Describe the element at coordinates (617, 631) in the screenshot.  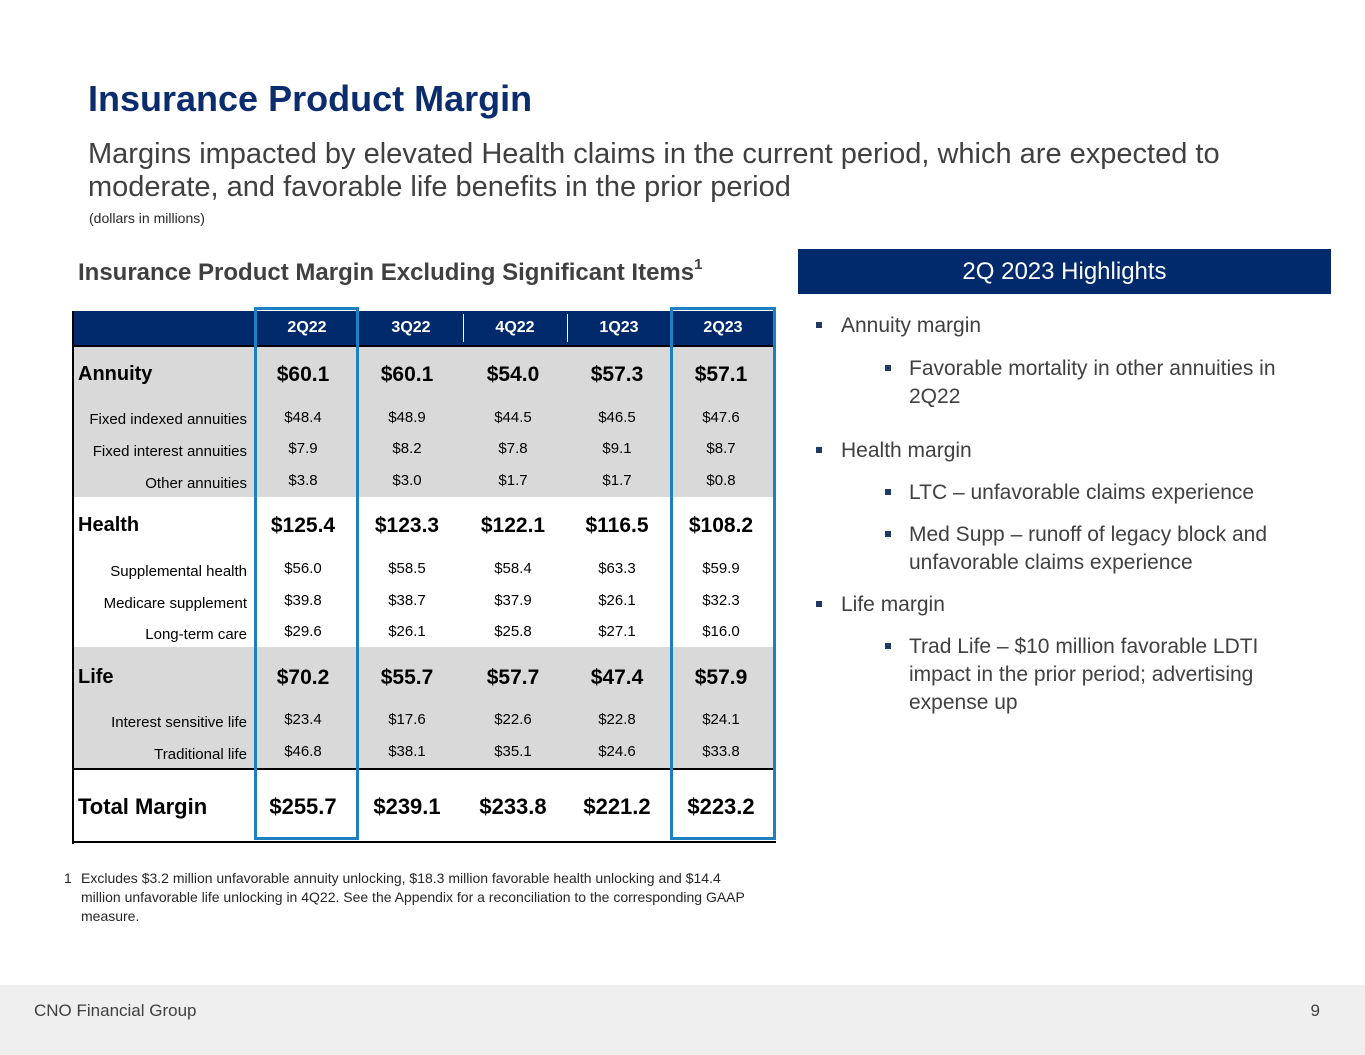
I see `table-cell: $27.1` at that location.